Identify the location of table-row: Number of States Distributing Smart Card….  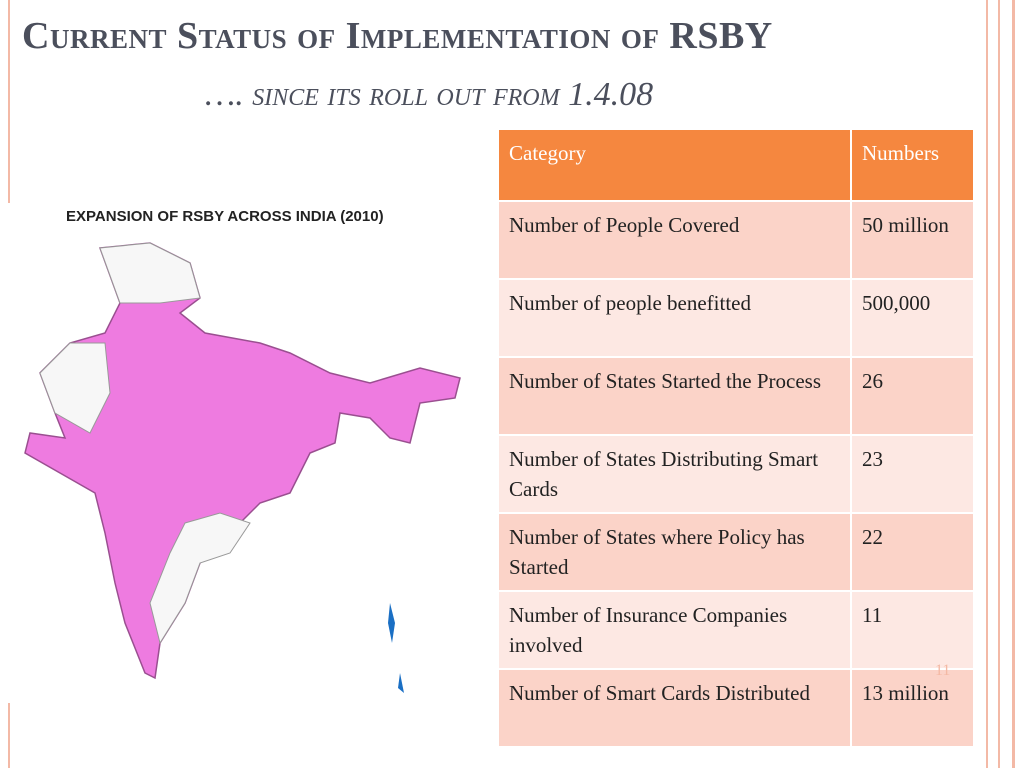
(736, 474).